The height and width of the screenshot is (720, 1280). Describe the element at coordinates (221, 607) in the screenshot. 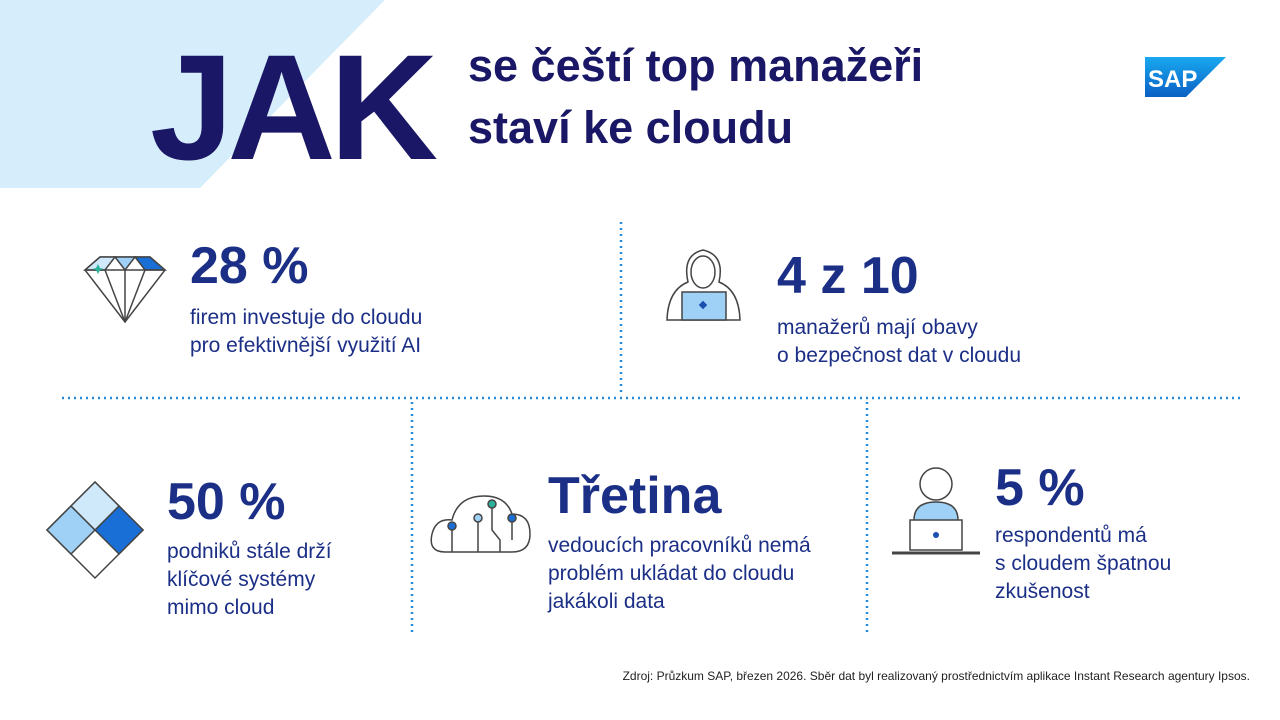

I see `stat-line: mimo cloud` at that location.